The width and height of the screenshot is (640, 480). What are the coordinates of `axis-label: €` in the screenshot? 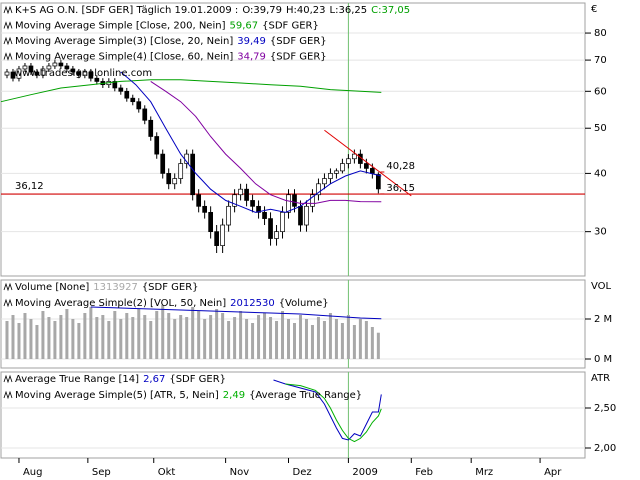 It's located at (594, 9).